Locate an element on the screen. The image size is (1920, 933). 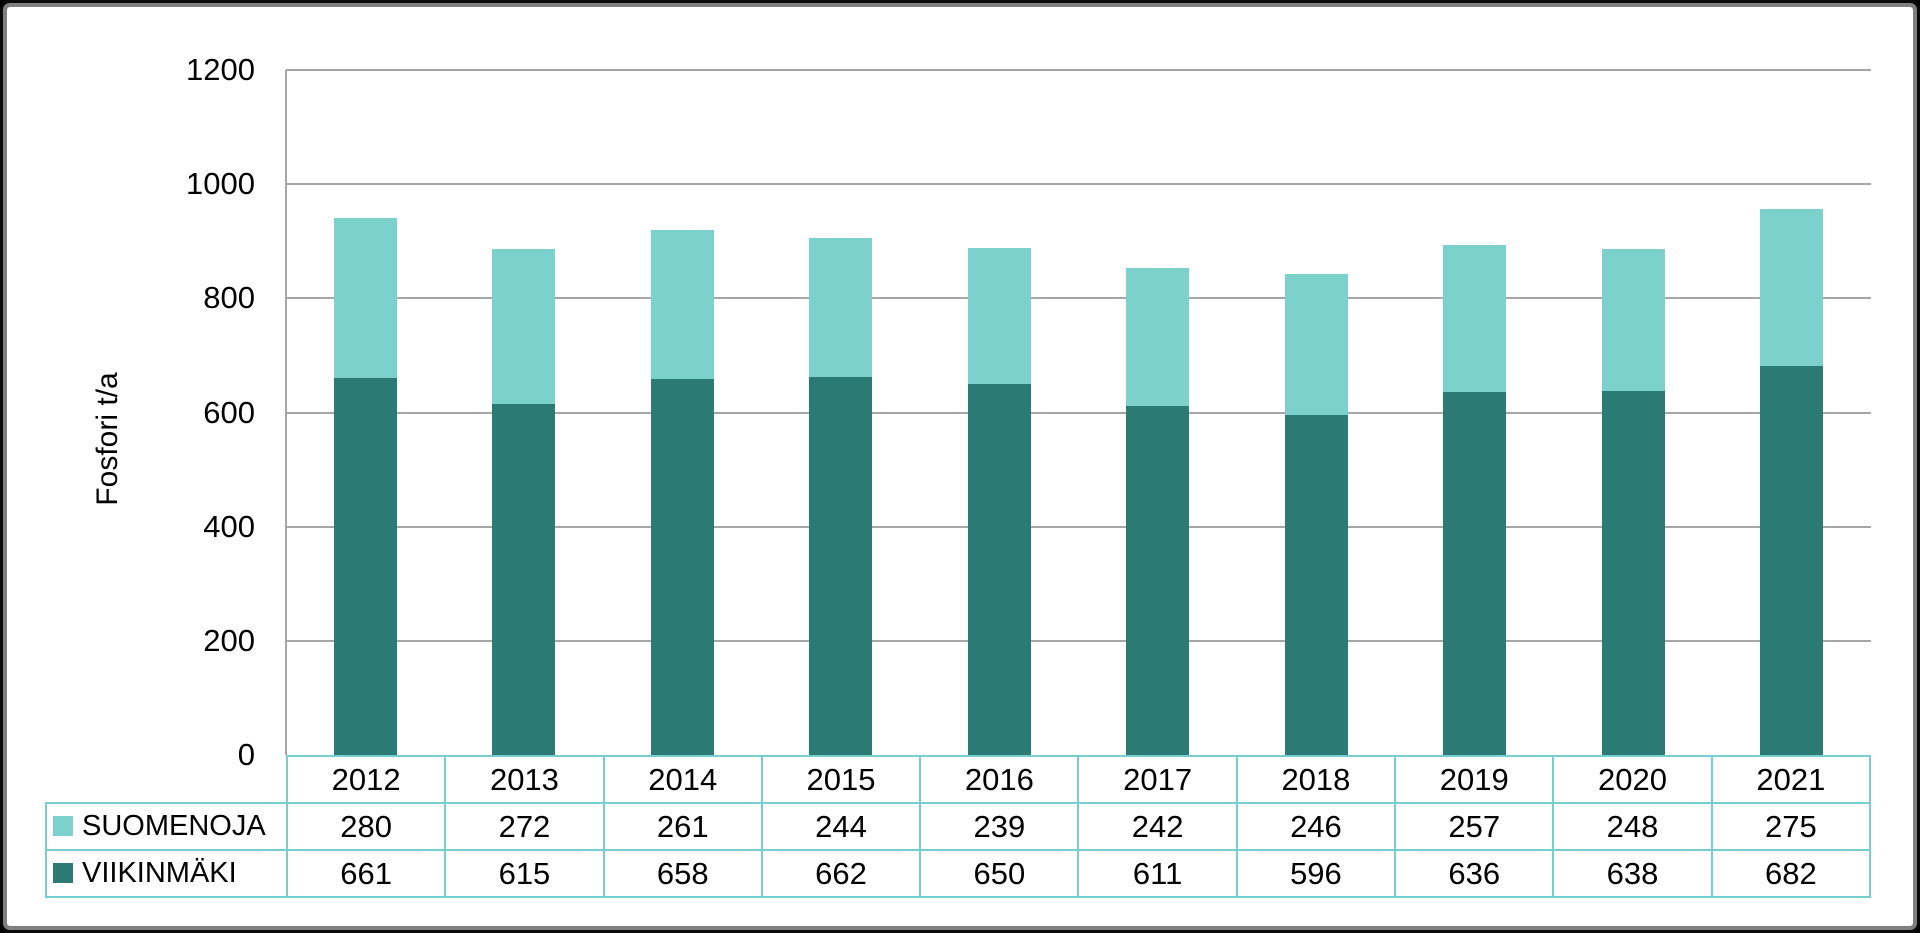
year-header-cell-2013: 2013 is located at coordinates (524, 779).